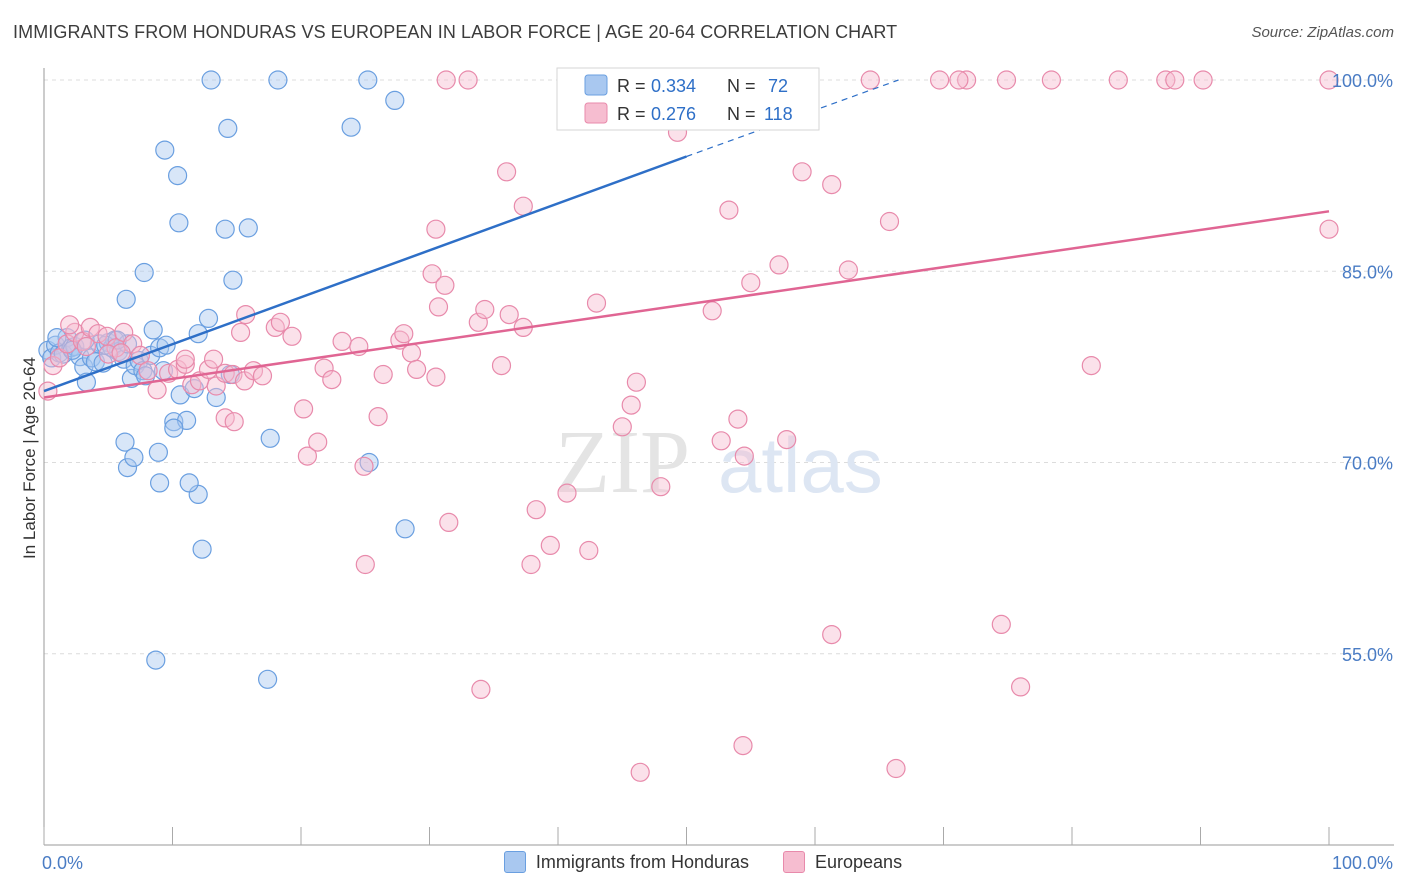 Image resolution: width=1406 pixels, height=892 pixels. What do you see at coordinates (596, 113) in the screenshot?
I see `legend-swatch-europeans` at bounding box center [596, 113].